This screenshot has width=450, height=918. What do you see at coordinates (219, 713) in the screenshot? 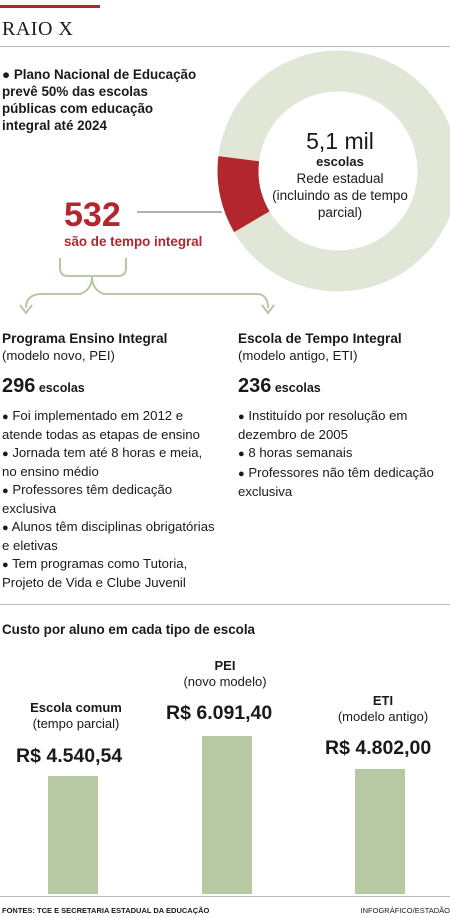
I see `bar-value-label: R$ 6.091,40` at bounding box center [219, 713].